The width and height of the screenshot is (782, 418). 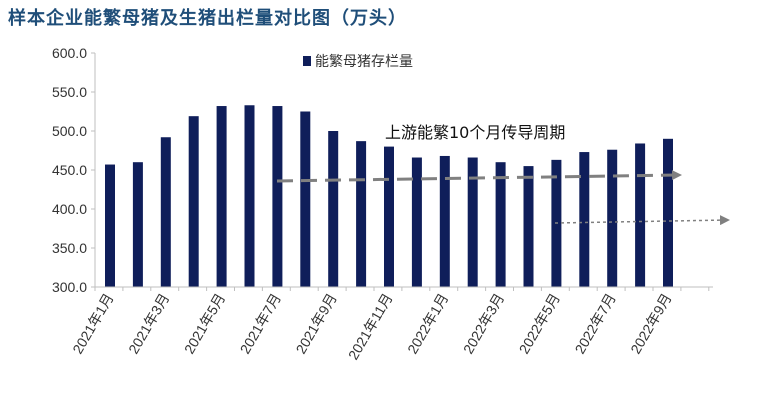 I want to click on y-tick-label: 450.0, so click(x=69, y=170).